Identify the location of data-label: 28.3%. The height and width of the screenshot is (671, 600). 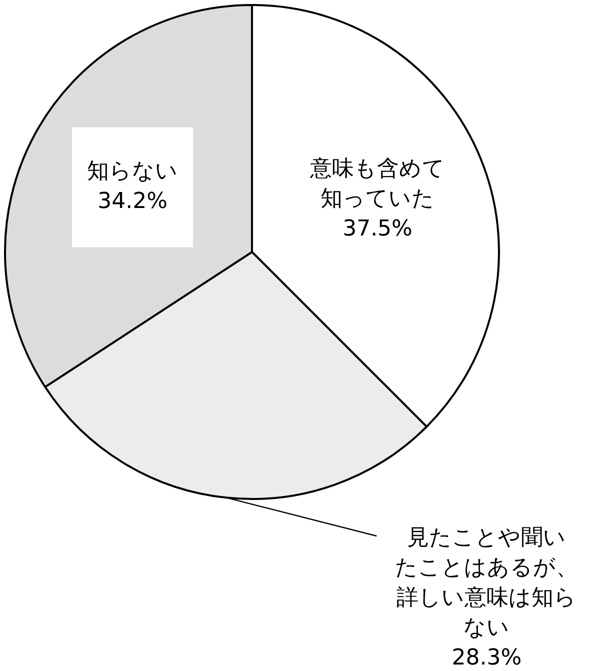
(487, 658).